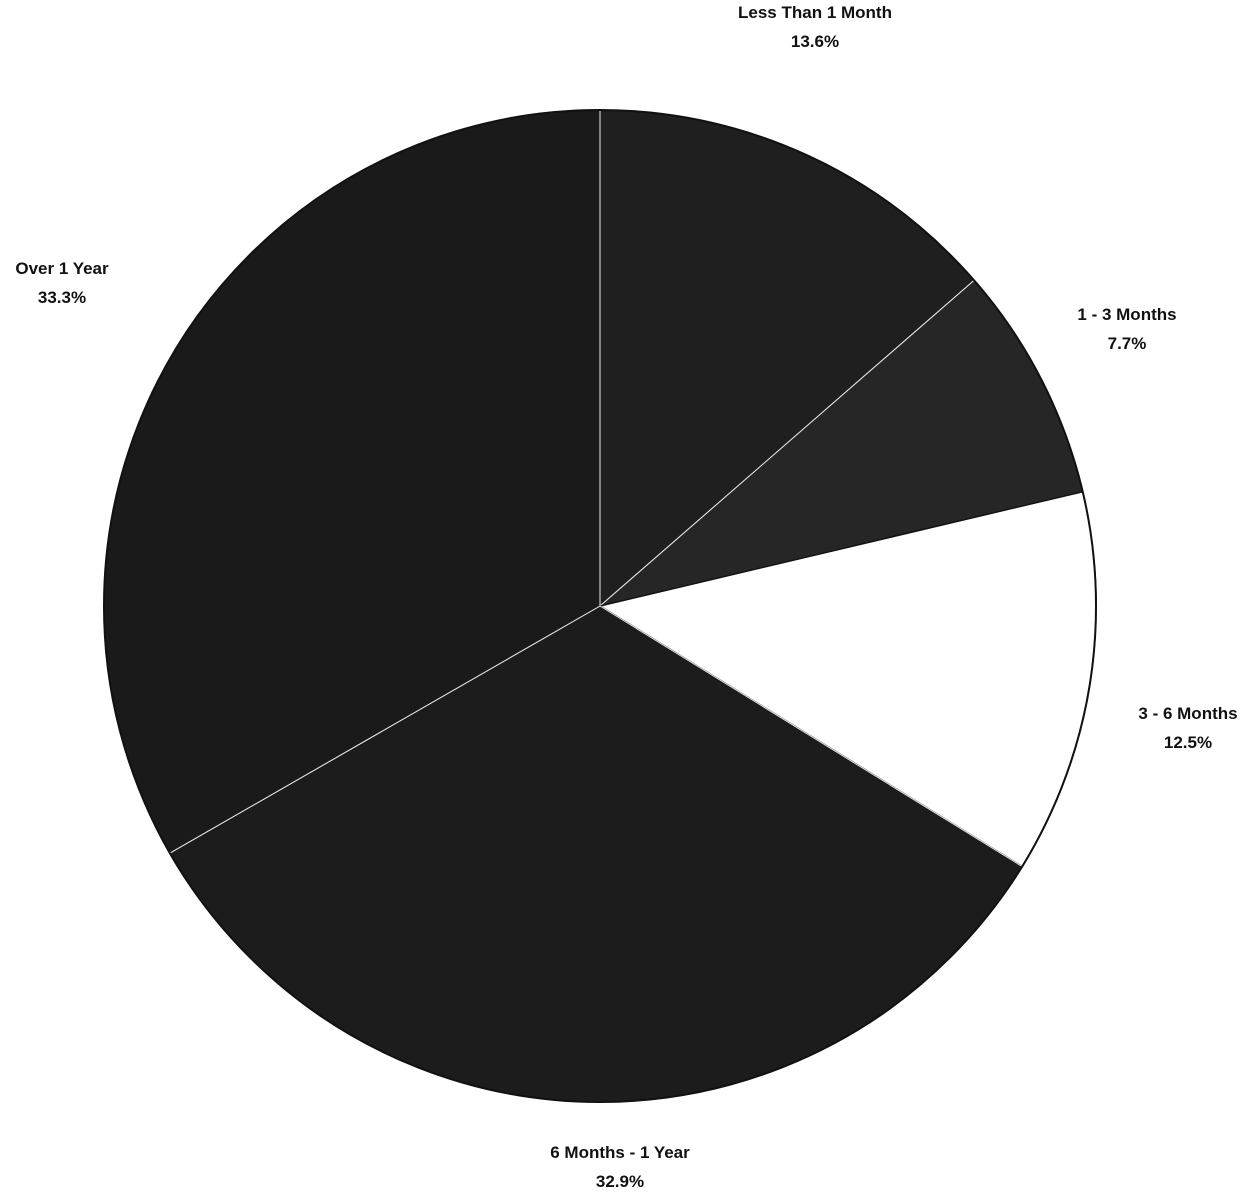 The height and width of the screenshot is (1194, 1248). What do you see at coordinates (620, 1152) in the screenshot?
I see `slice-label-6-months-1-year: 6 Months - 1 Year` at bounding box center [620, 1152].